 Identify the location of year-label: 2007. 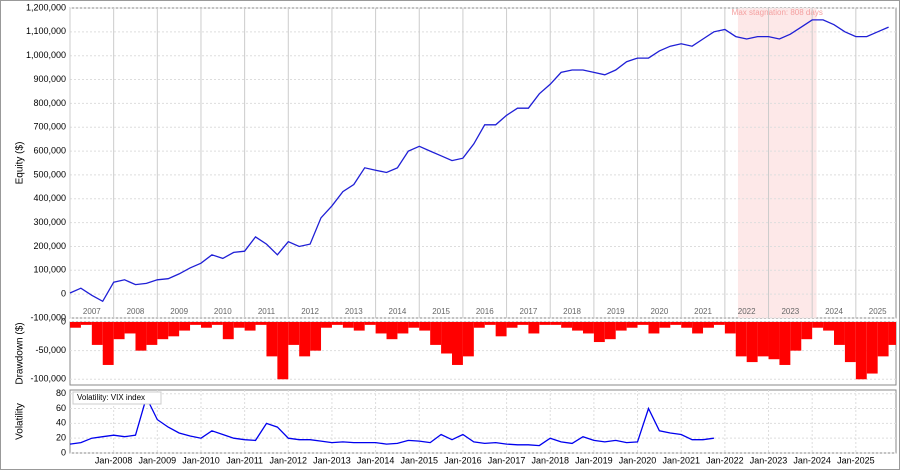
(92, 311).